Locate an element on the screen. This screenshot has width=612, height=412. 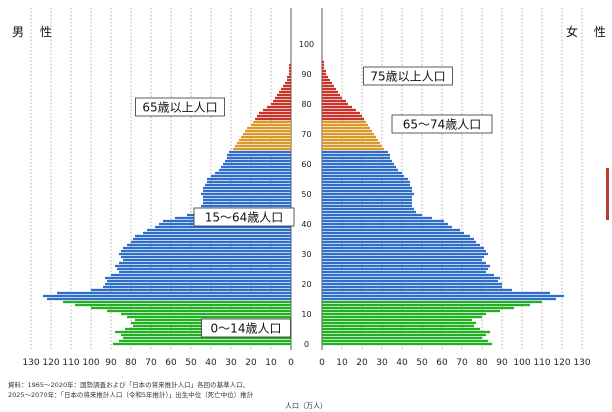
x-tick-female: 110 is located at coordinates (541, 363).